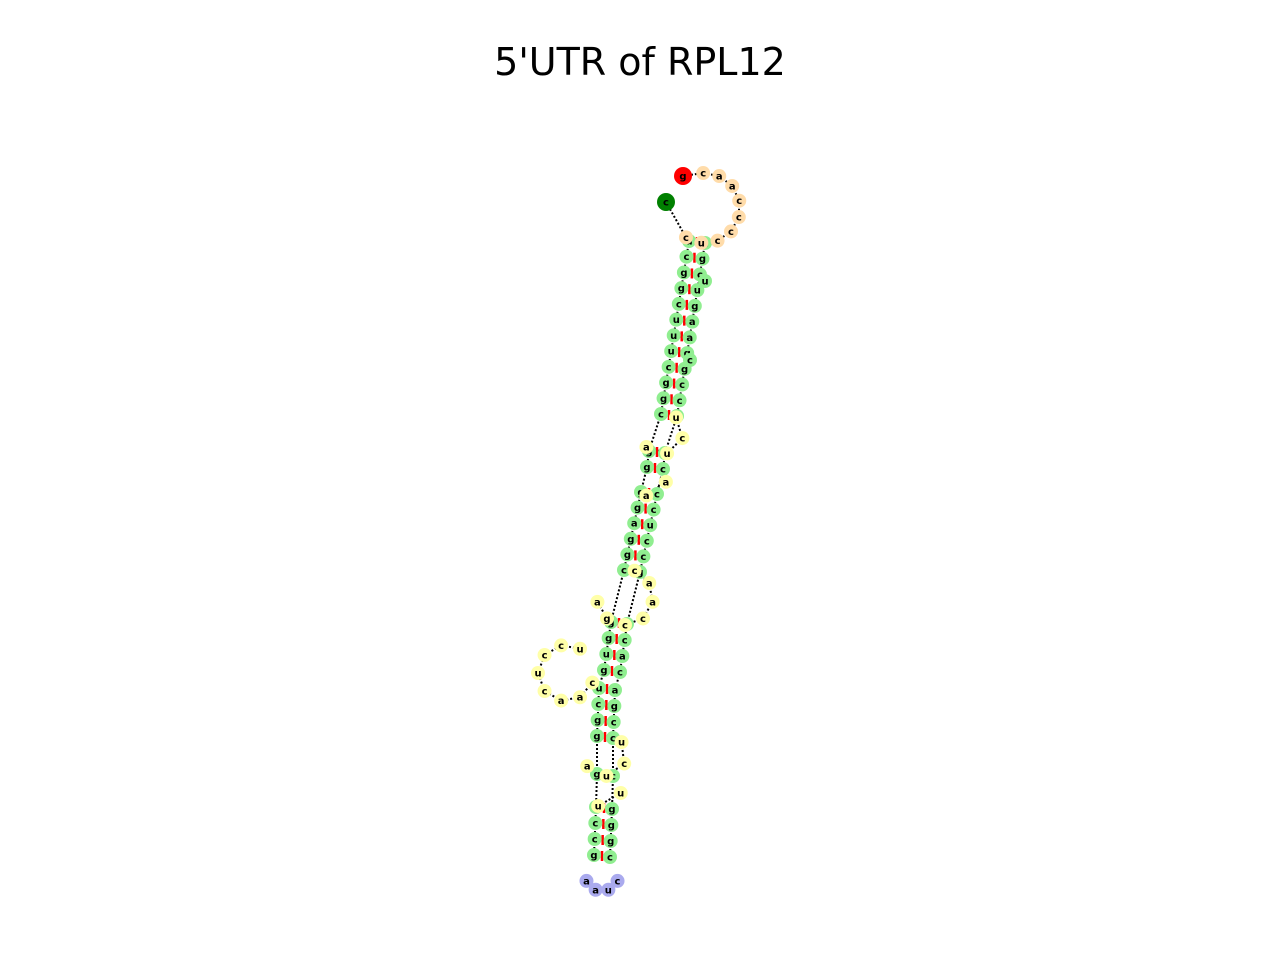  What do you see at coordinates (673, 335) in the screenshot?
I see `stem-nucleotide-5prime: u` at bounding box center [673, 335].